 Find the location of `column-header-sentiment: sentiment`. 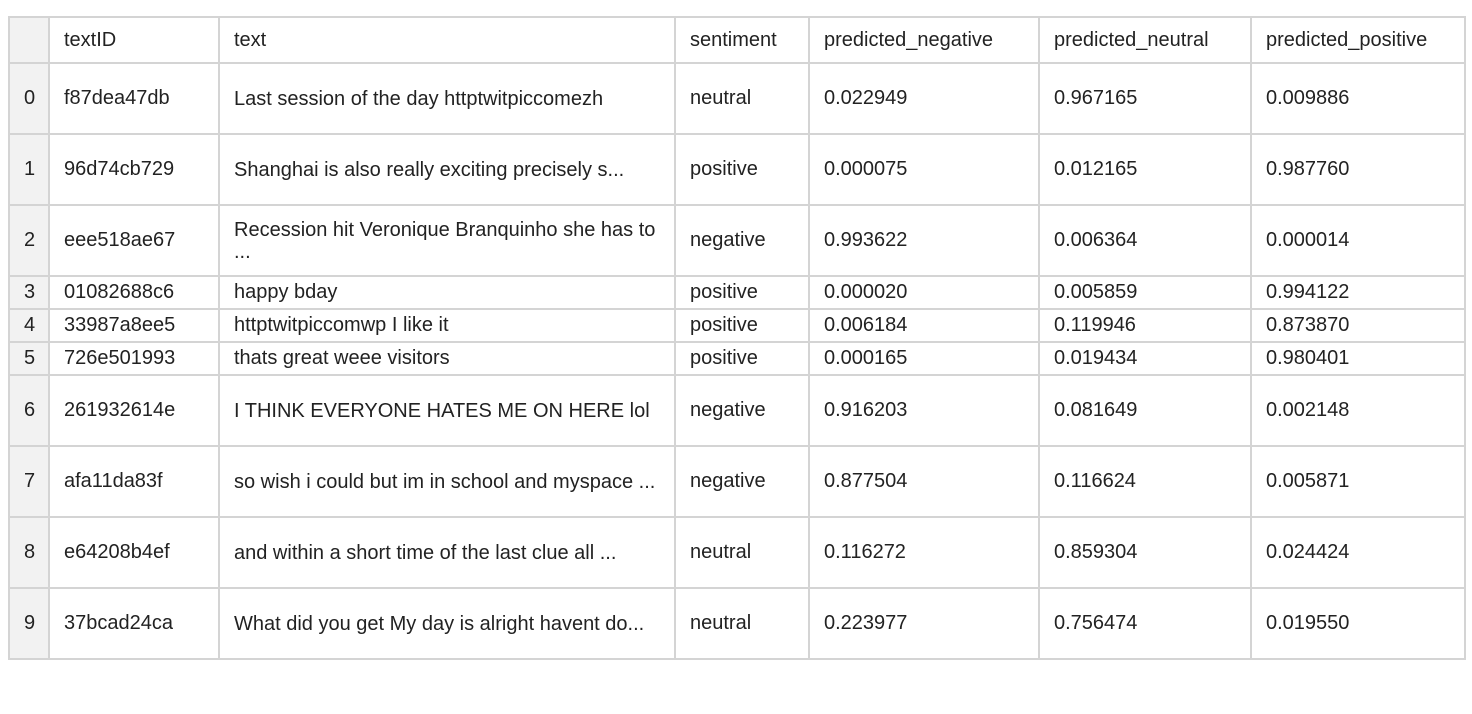

column-header-sentiment: sentiment is located at coordinates (742, 40).